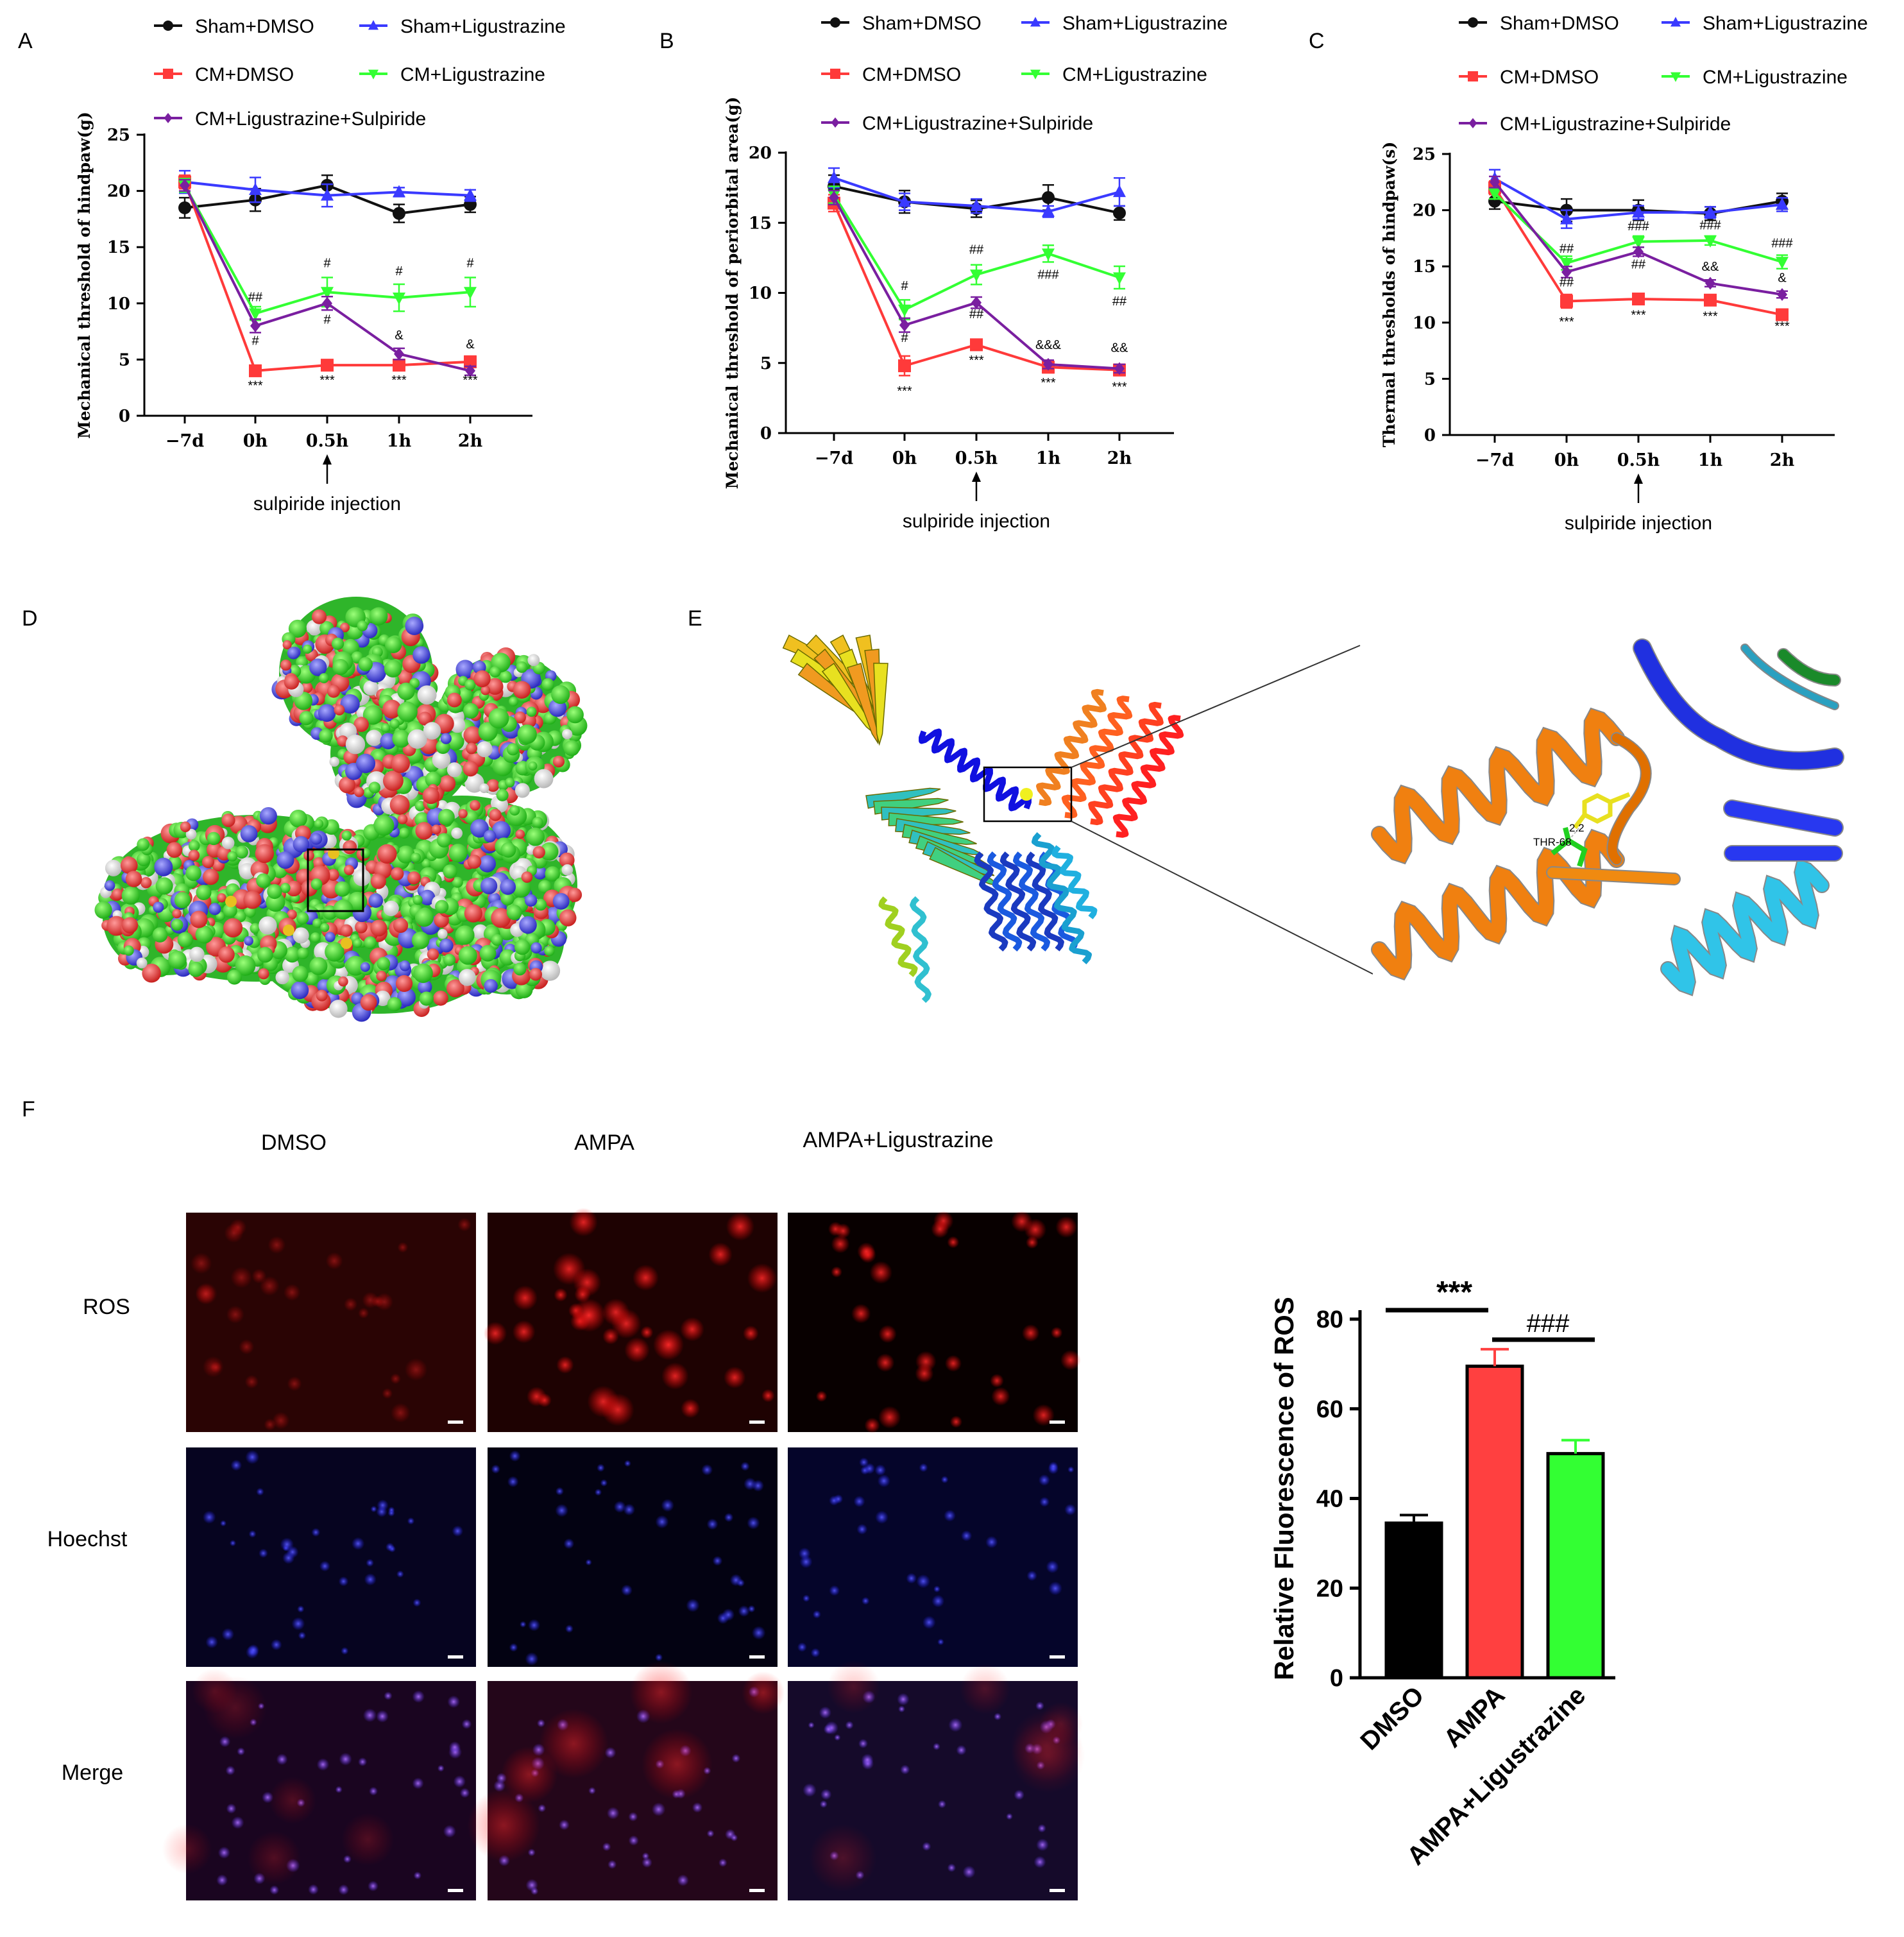 Image resolution: width=1904 pixels, height=1937 pixels. I want to click on residue-label: THR-68, so click(1552, 842).